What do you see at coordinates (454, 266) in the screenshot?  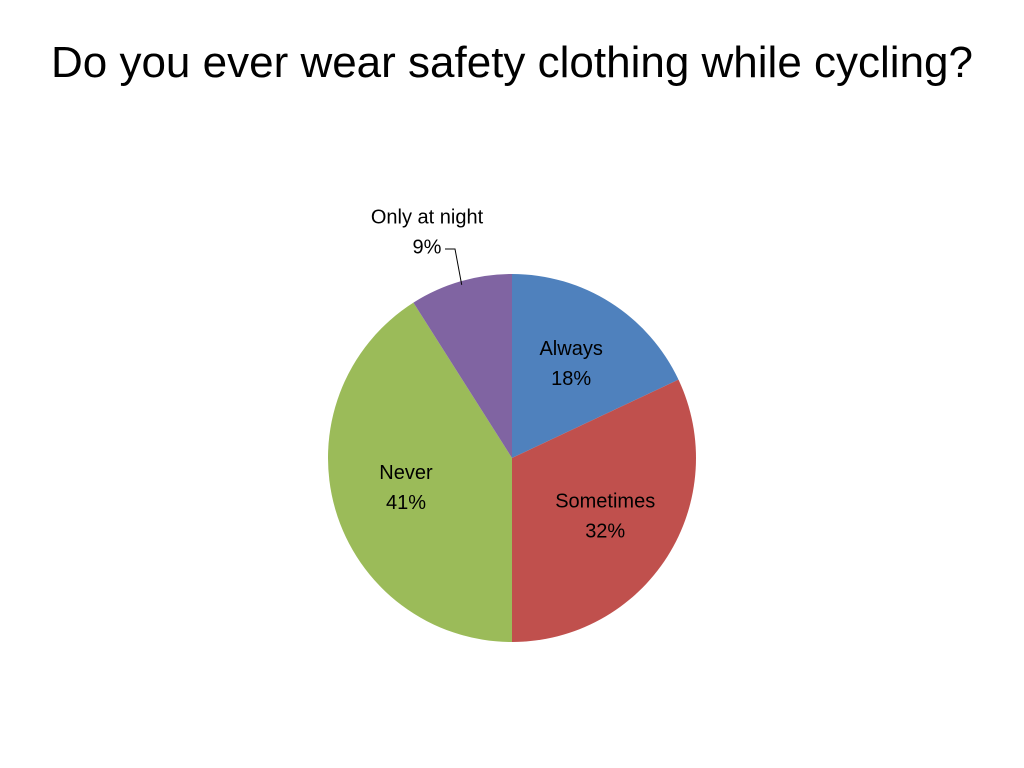 I see `leader-line` at bounding box center [454, 266].